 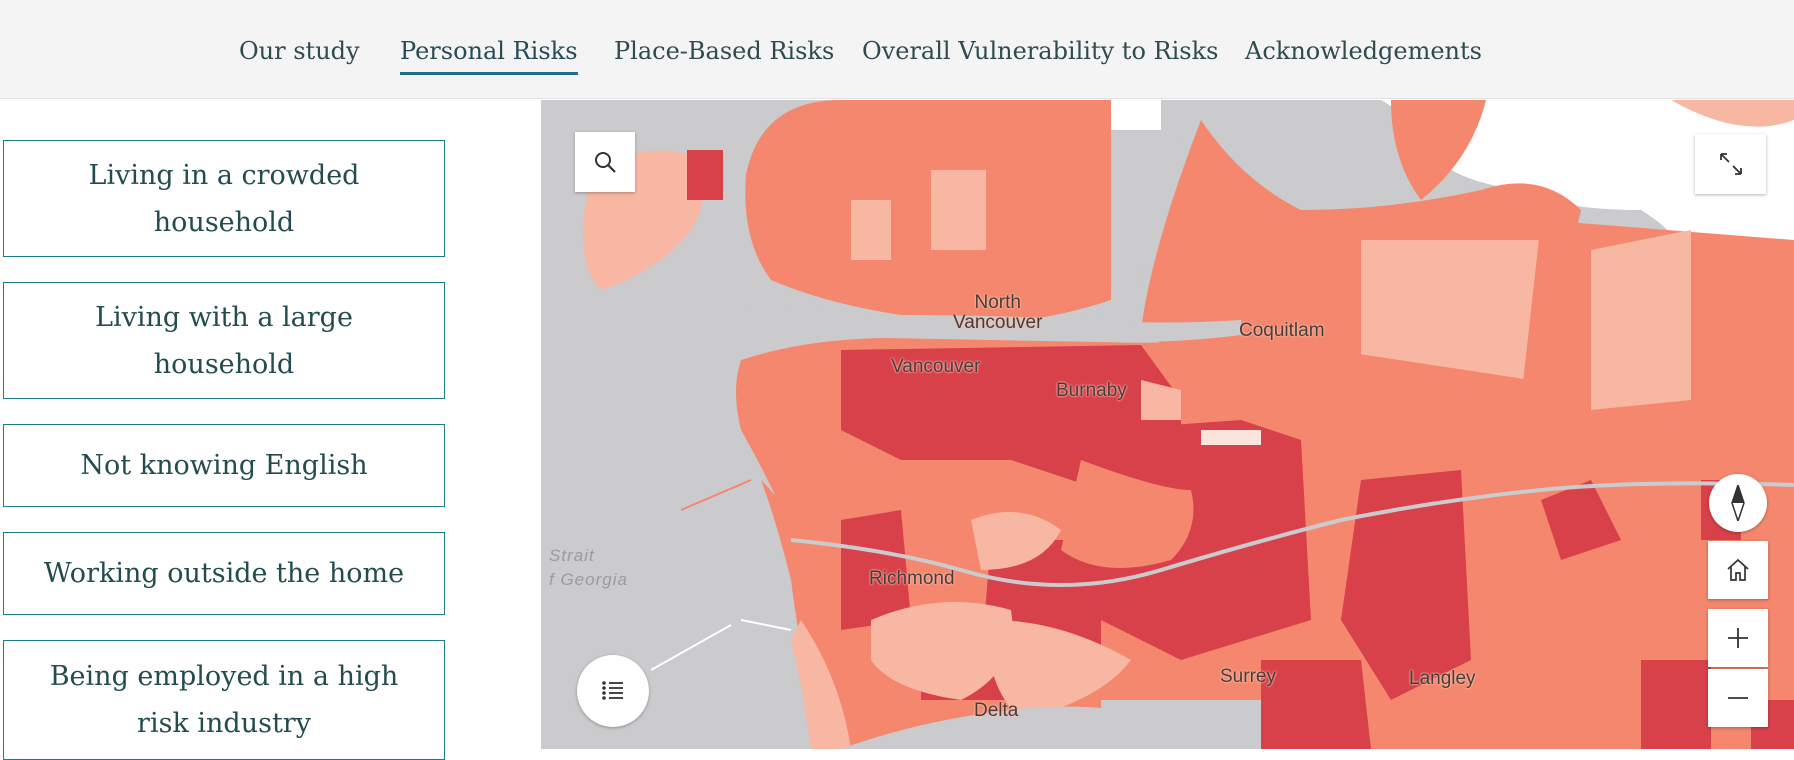 What do you see at coordinates (1091, 390) in the screenshot?
I see `city-label-burnaby: Burnaby` at bounding box center [1091, 390].